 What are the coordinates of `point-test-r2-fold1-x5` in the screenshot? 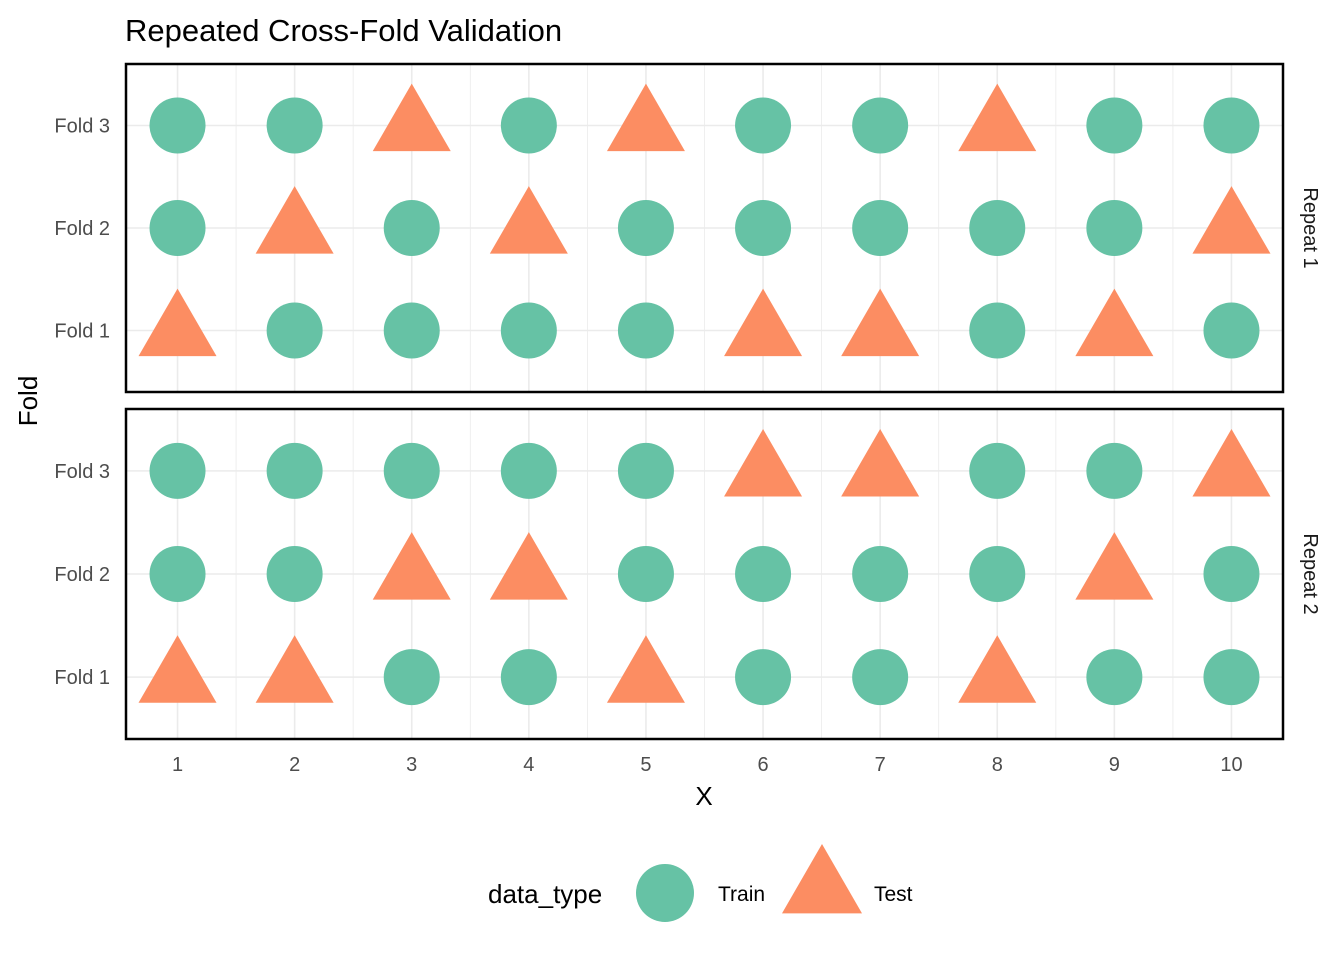 It's located at (645, 669).